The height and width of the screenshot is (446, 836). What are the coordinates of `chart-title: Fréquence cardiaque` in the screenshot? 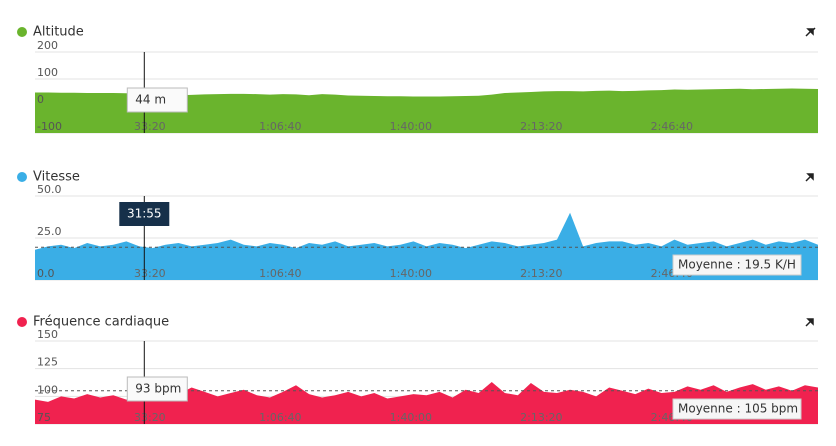 It's located at (101, 322).